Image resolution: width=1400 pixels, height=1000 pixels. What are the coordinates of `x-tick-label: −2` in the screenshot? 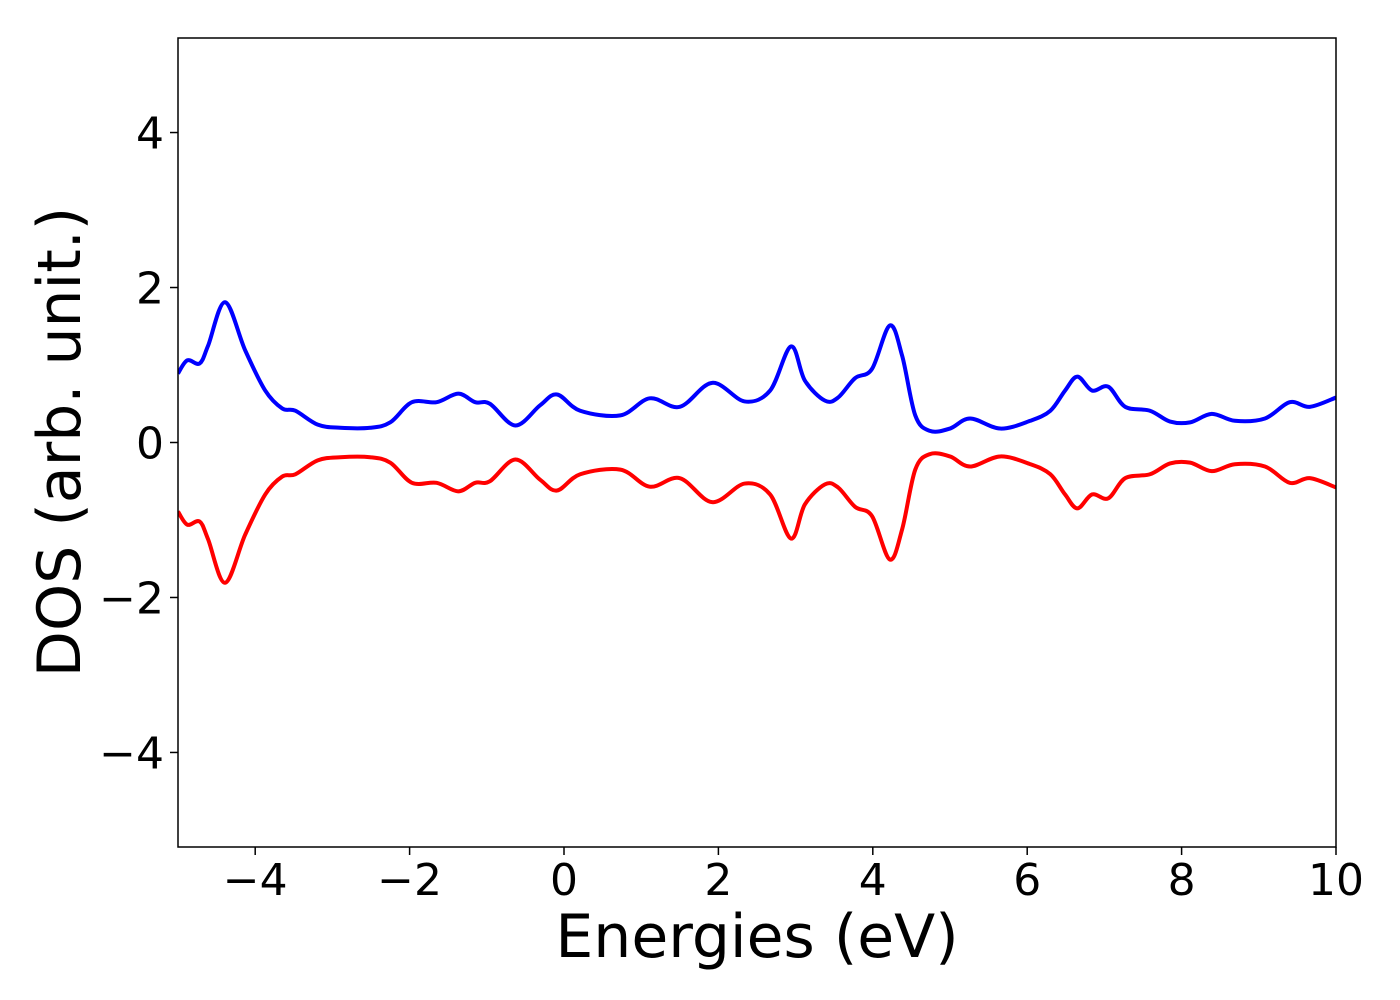 It's located at (409, 880).